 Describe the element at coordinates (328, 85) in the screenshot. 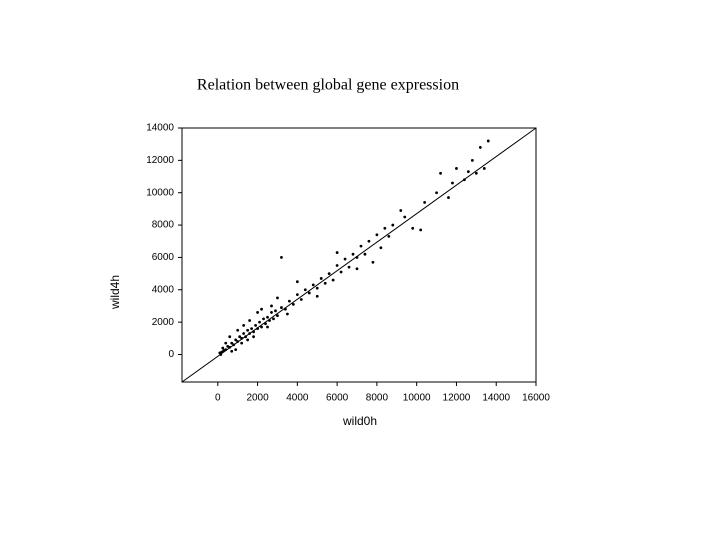

I see `chart-title: Relation between global gene expression` at that location.